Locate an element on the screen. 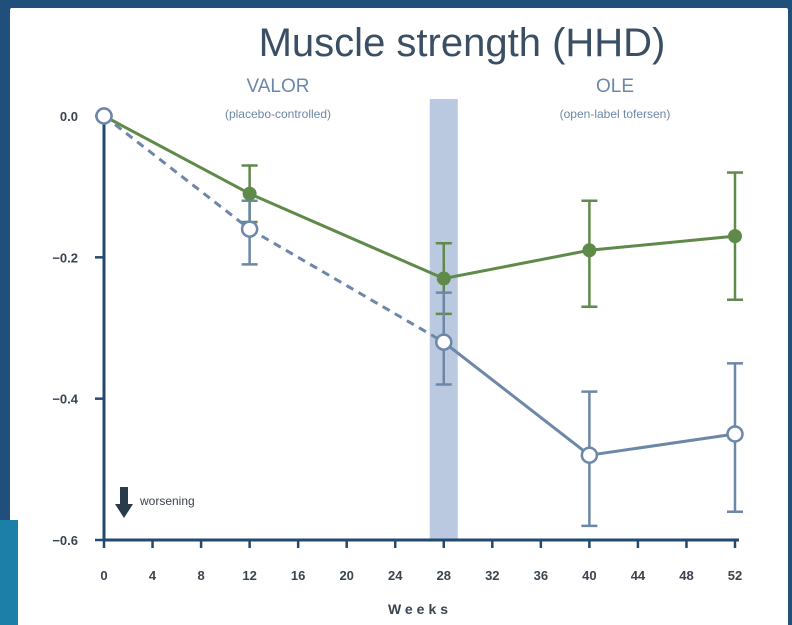  x-tick-label: 36 is located at coordinates (541, 575).